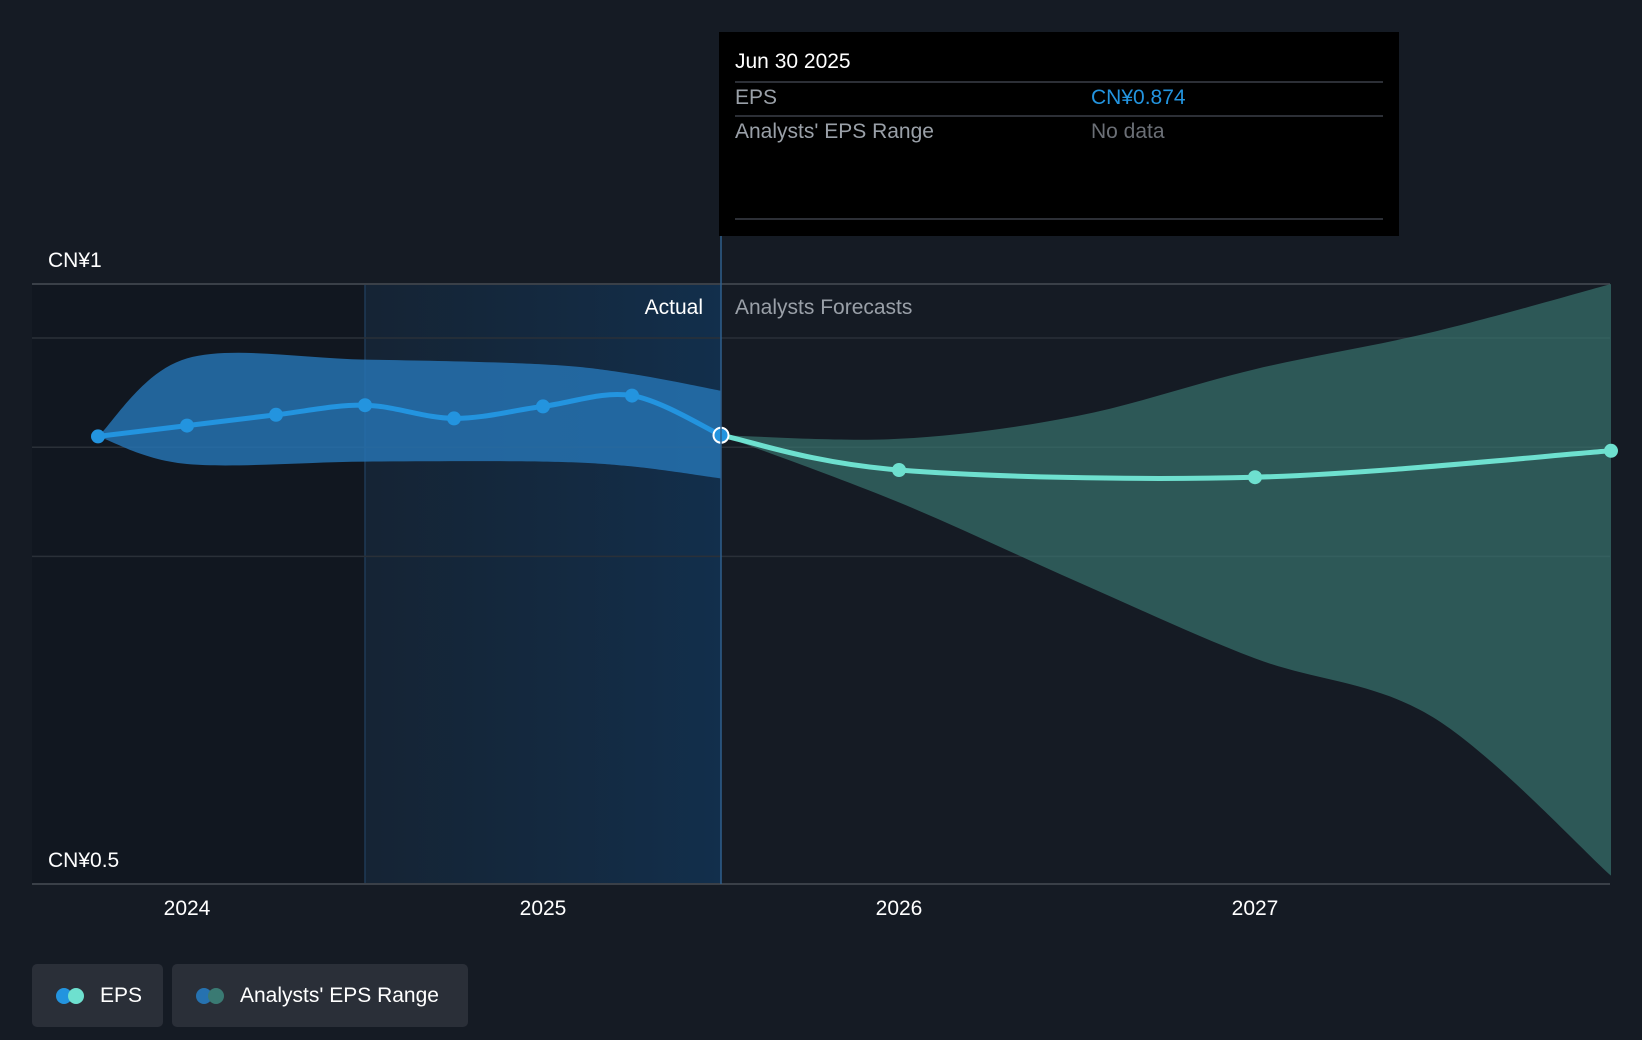  Describe the element at coordinates (824, 307) in the screenshot. I see `forecast-region-label: Analysts Forecasts` at that location.